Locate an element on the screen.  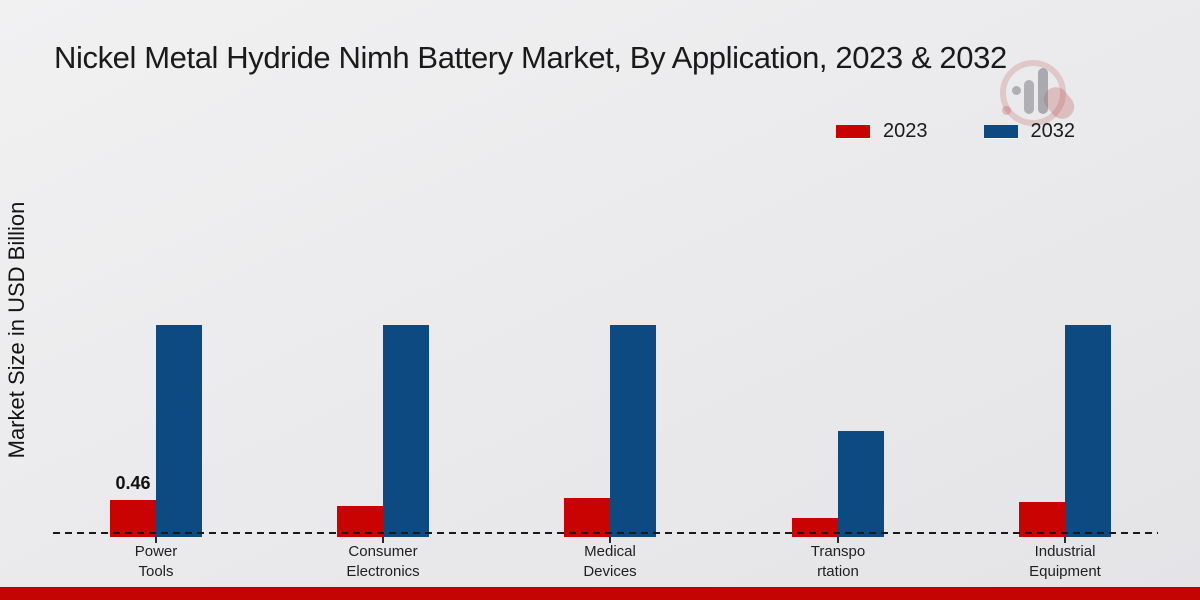
bar-2023-medical-devices is located at coordinates (587, 517).